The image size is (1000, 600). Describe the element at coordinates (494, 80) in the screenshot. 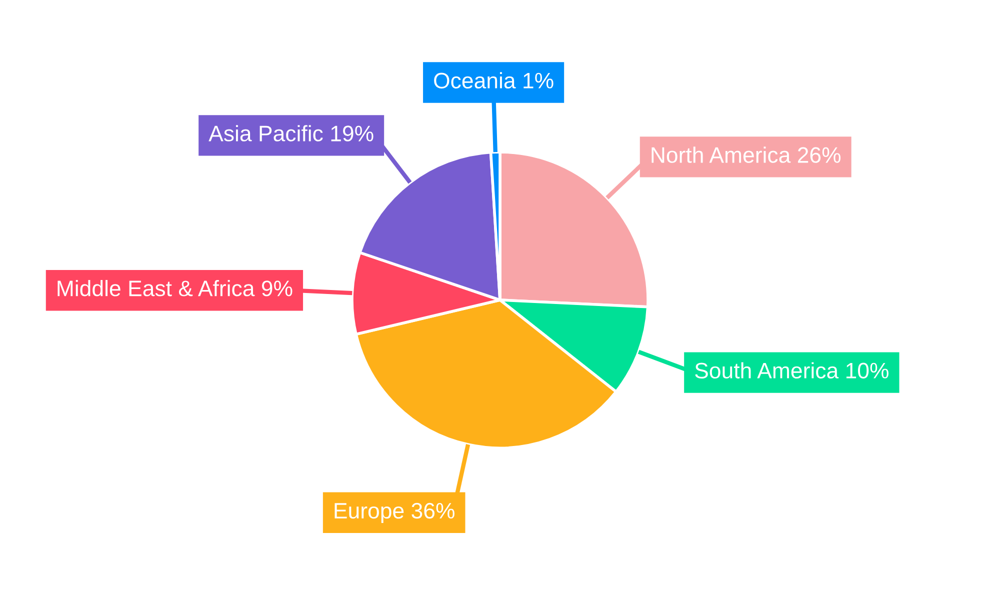

I see `slice-label: Oceania 1%` at that location.